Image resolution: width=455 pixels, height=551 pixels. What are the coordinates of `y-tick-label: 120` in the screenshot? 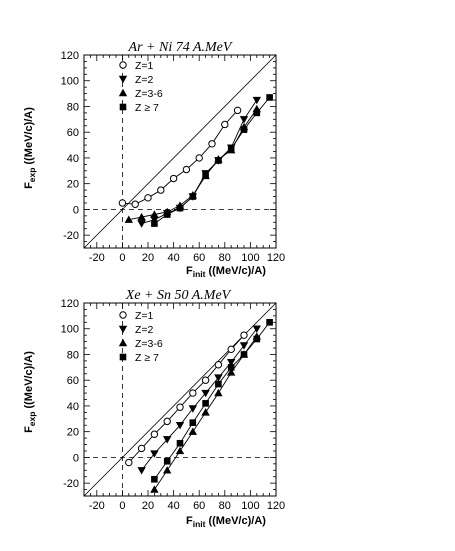 It's located at (70, 304).